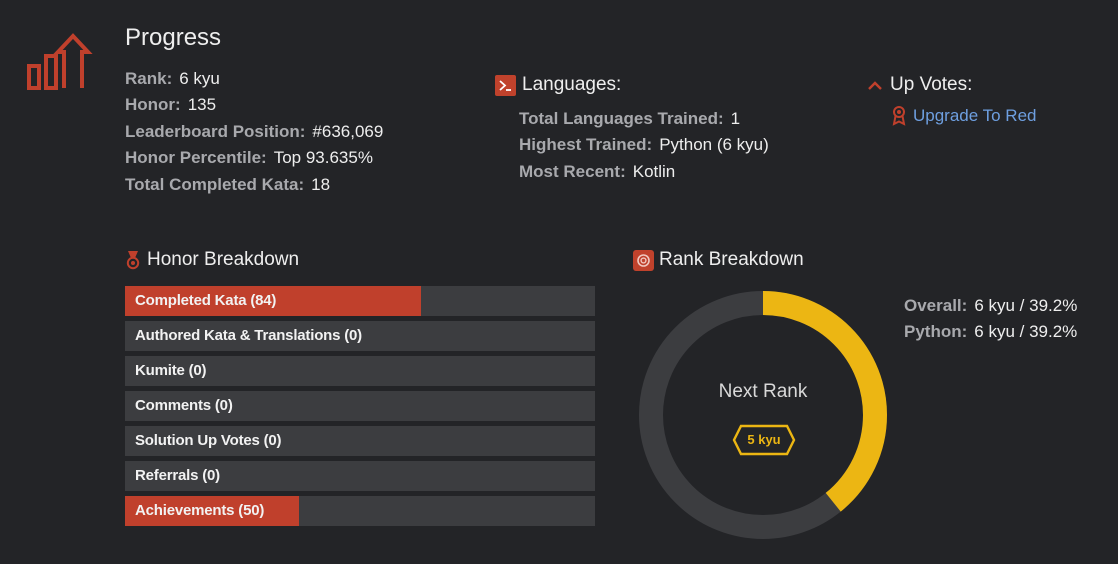 The image size is (1118, 564). Describe the element at coordinates (505, 85) in the screenshot. I see `terminal-icon` at that location.